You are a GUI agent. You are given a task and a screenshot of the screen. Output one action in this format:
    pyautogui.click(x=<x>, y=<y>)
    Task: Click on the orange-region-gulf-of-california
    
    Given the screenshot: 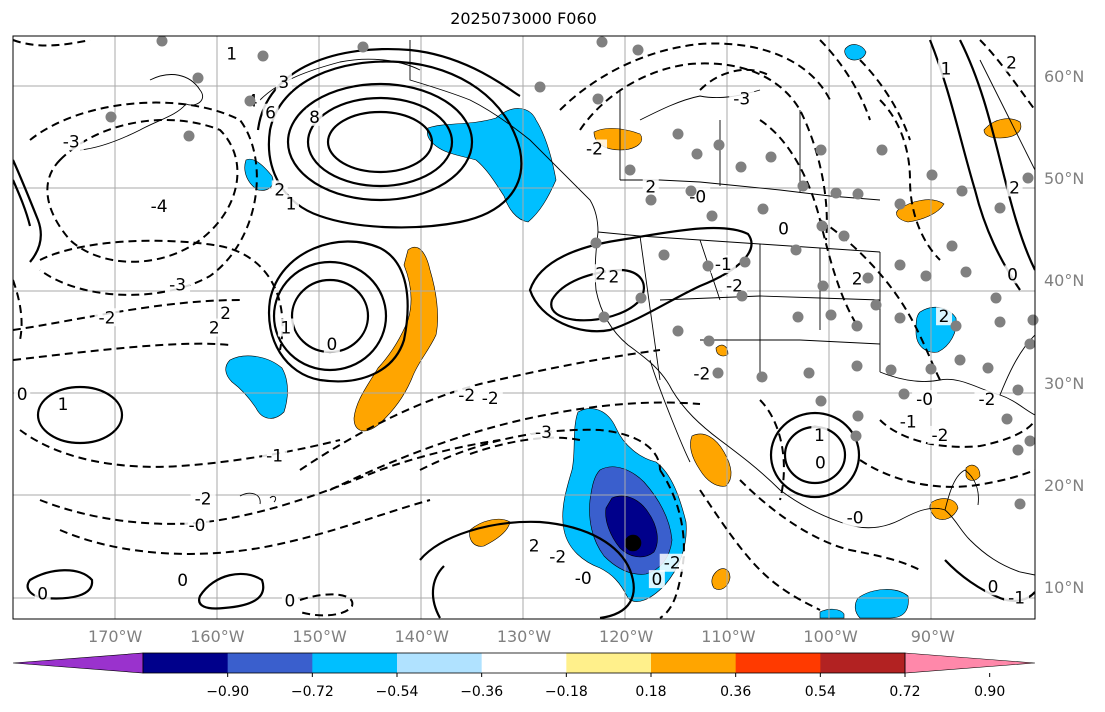 What is the action you would take?
    pyautogui.click(x=711, y=460)
    